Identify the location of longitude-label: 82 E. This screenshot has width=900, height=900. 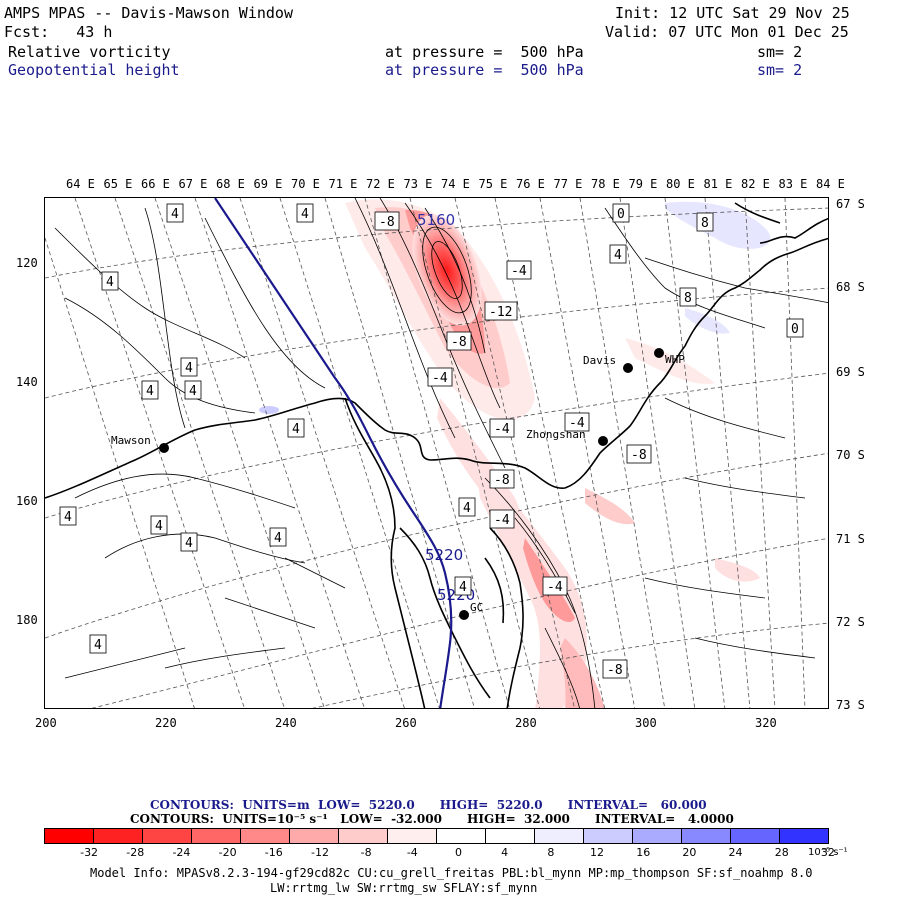
(755, 184).